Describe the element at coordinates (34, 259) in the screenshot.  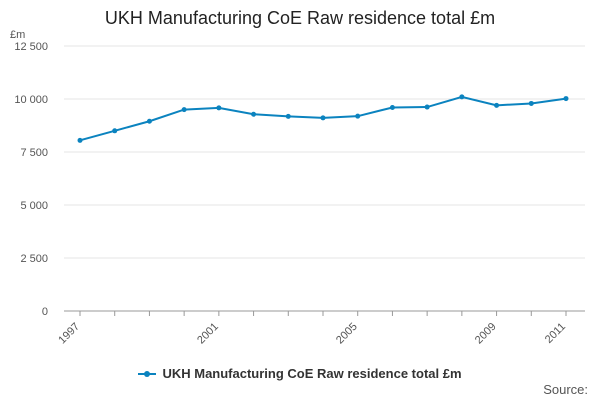
I see `y-tick-label: 2 500` at that location.